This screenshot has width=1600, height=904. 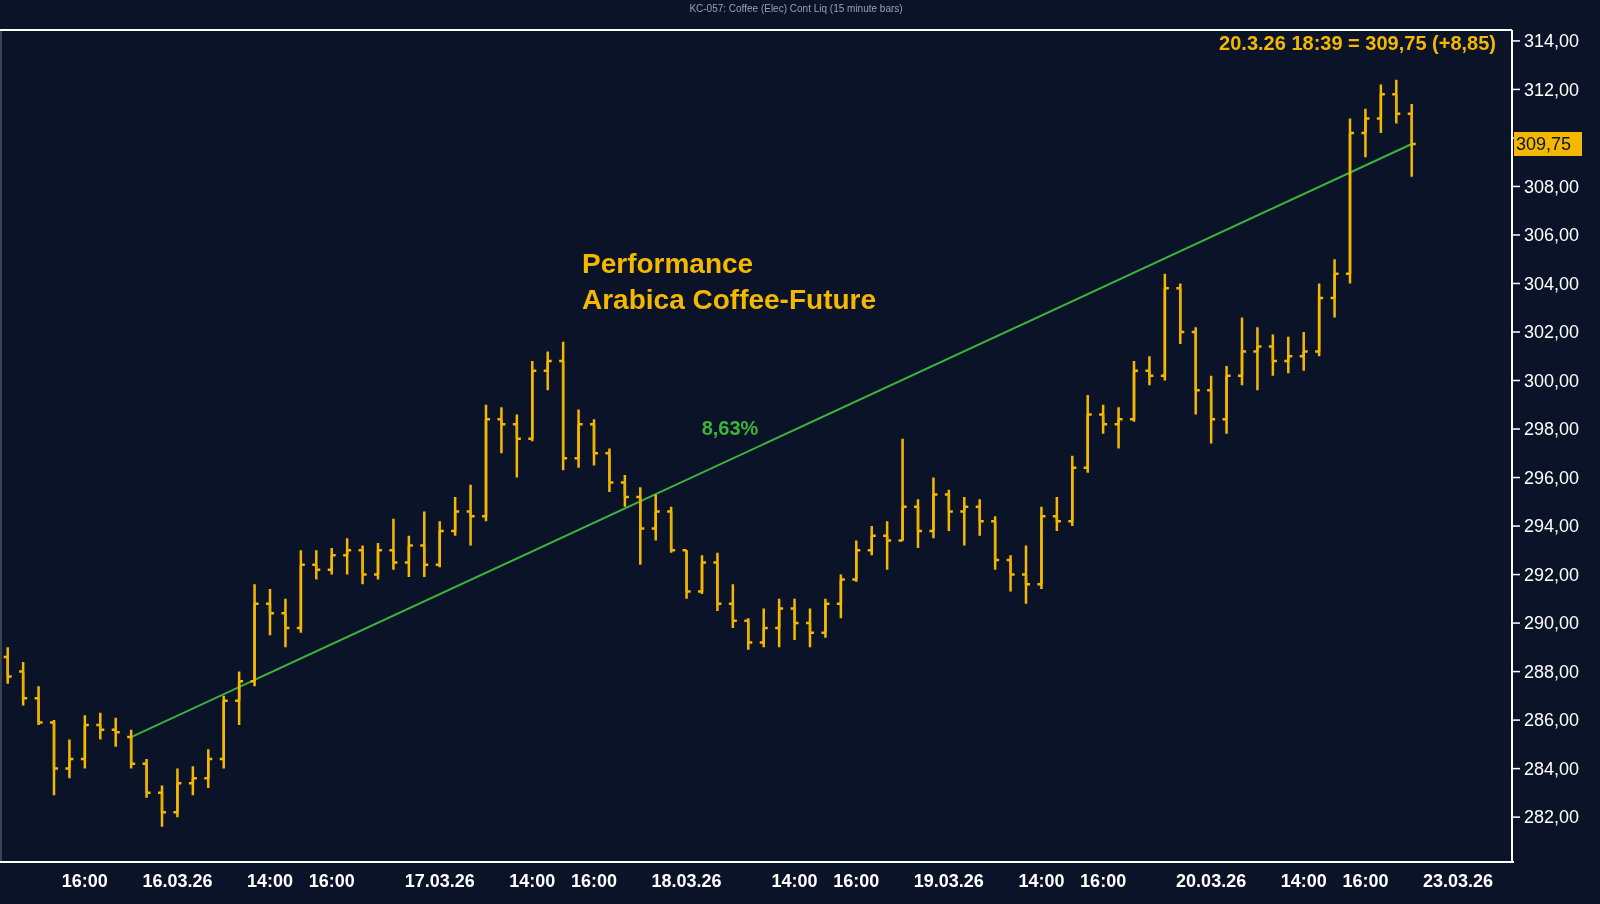 What do you see at coordinates (1458, 881) in the screenshot?
I see `x-tick-label: 23.03.26` at bounding box center [1458, 881].